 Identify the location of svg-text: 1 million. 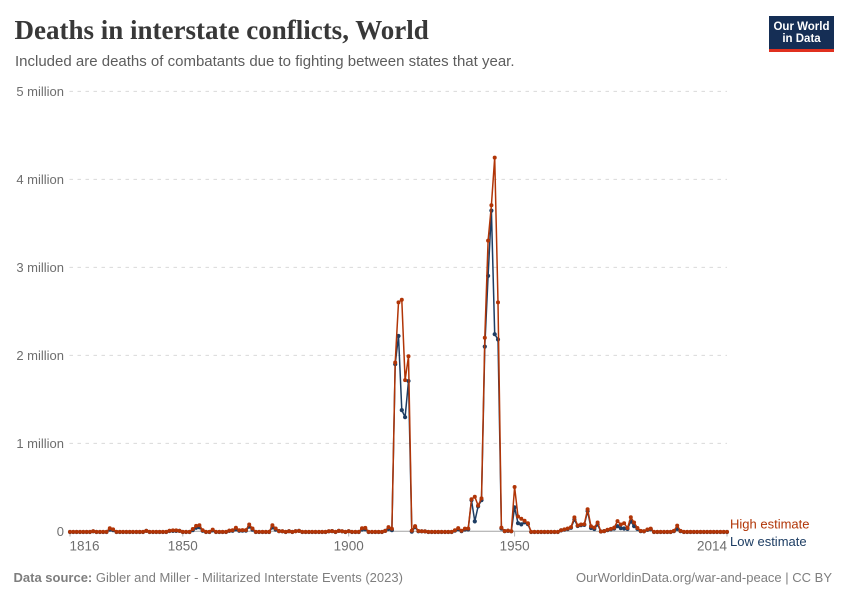
(40, 443).